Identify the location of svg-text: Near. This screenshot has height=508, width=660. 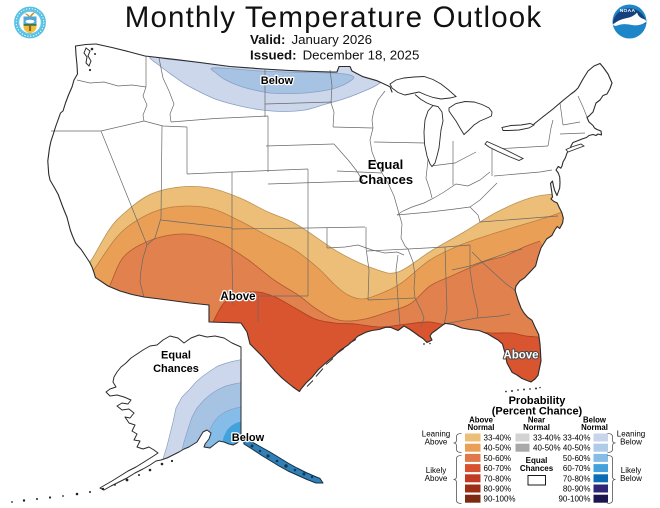
(536, 420).